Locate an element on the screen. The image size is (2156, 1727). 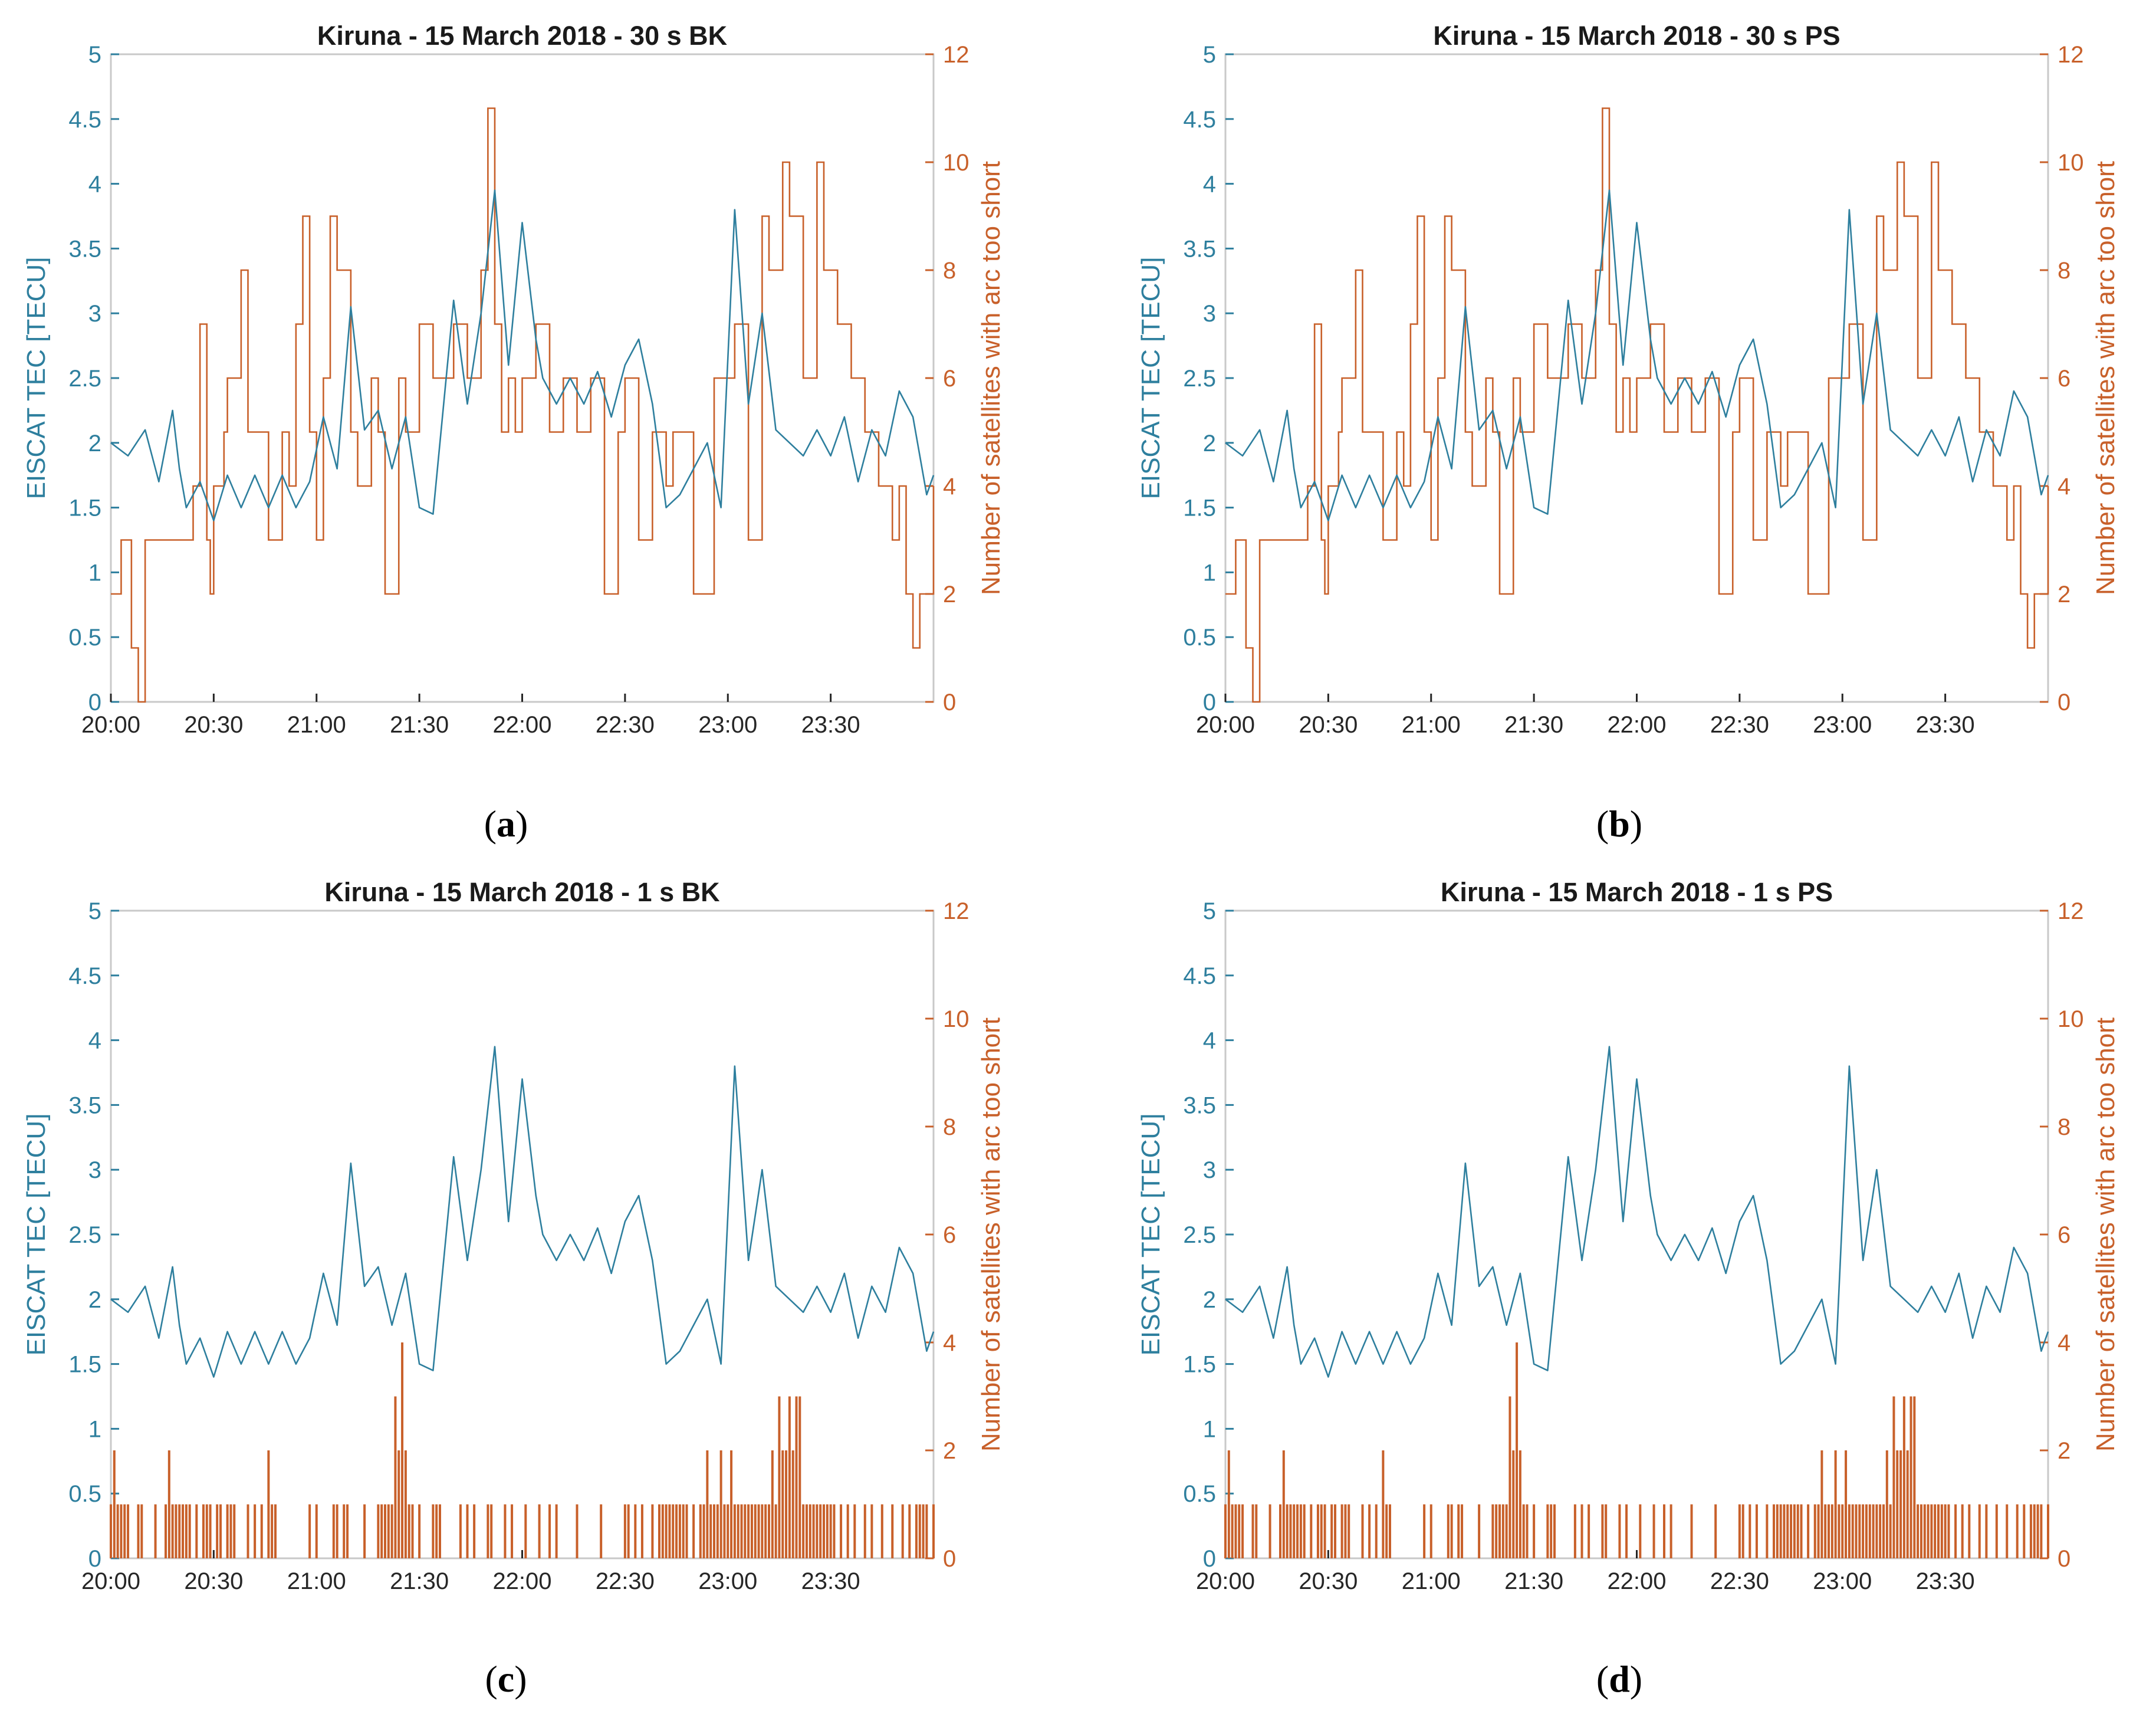
caption-d: (d) is located at coordinates (1619, 1679).